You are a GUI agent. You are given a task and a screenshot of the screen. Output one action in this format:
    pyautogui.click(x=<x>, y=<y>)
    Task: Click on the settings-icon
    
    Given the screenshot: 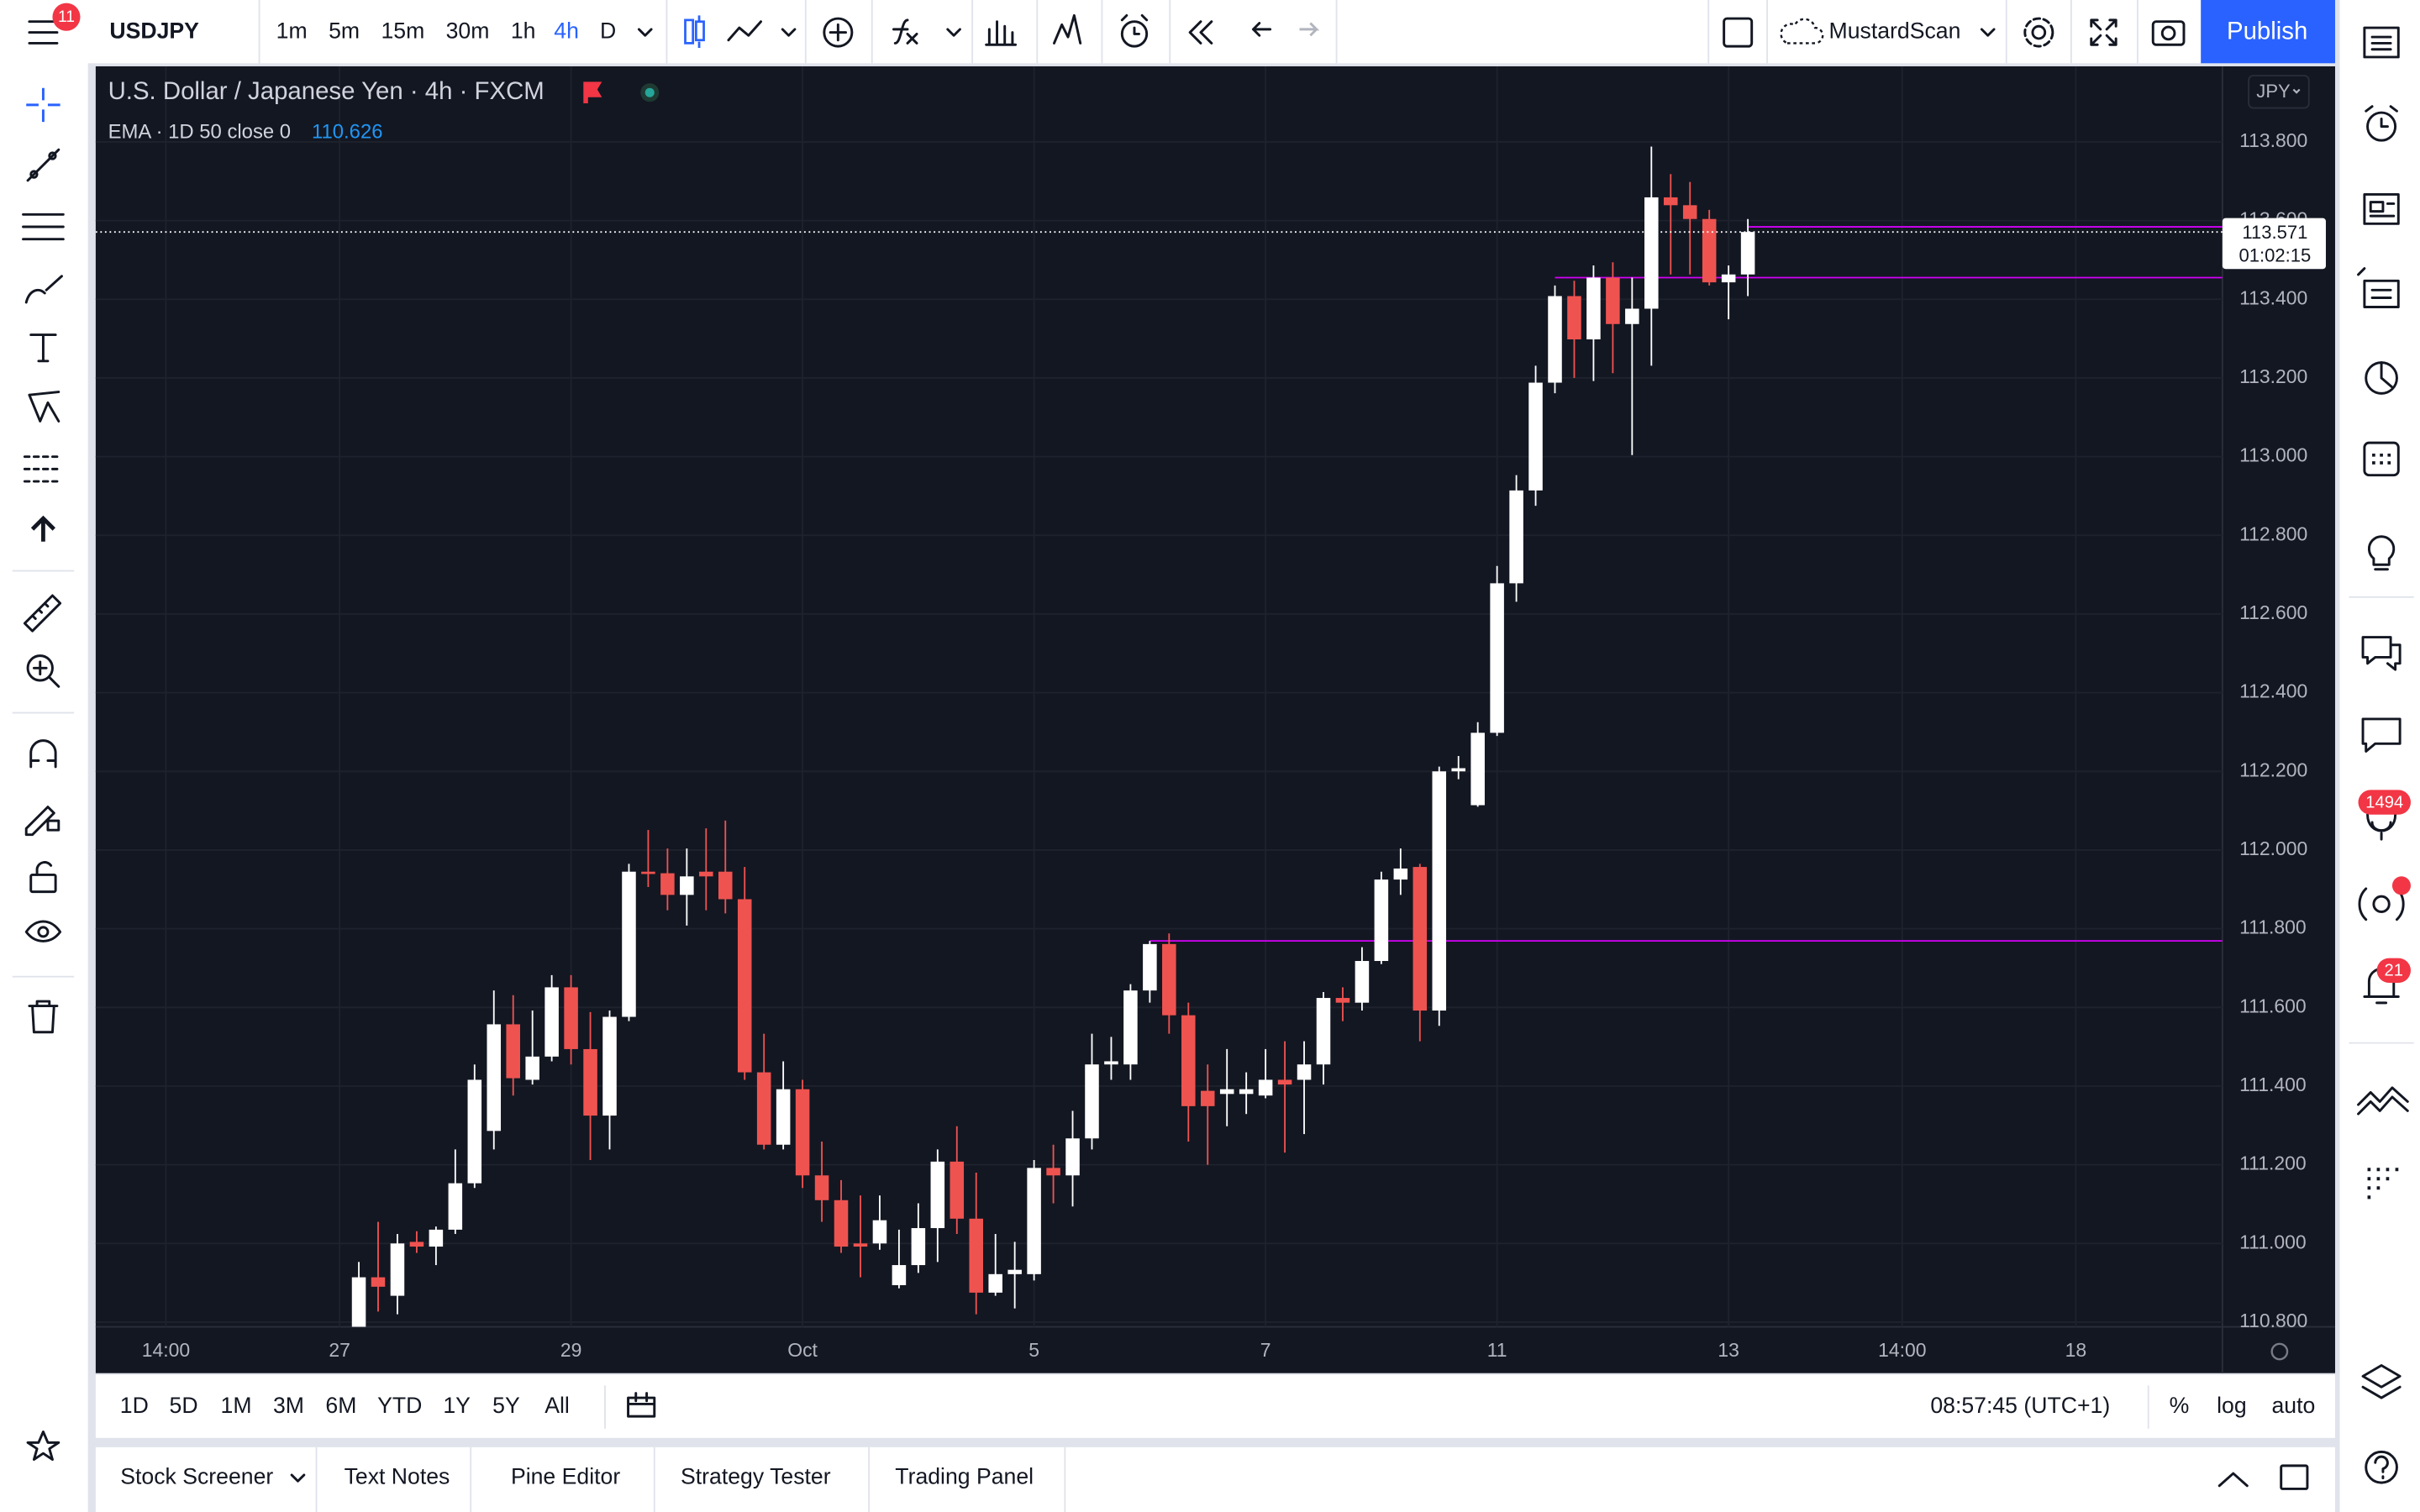 What is the action you would take?
    pyautogui.click(x=2039, y=32)
    